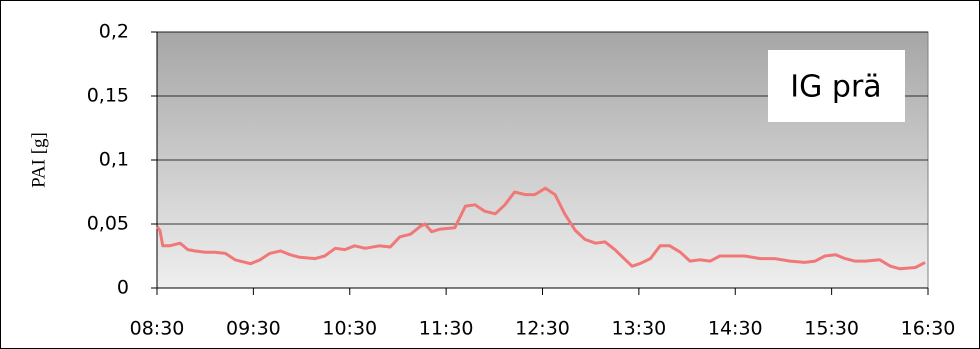 The height and width of the screenshot is (349, 980). I want to click on y-tick-label: 0,15, so click(108, 96).